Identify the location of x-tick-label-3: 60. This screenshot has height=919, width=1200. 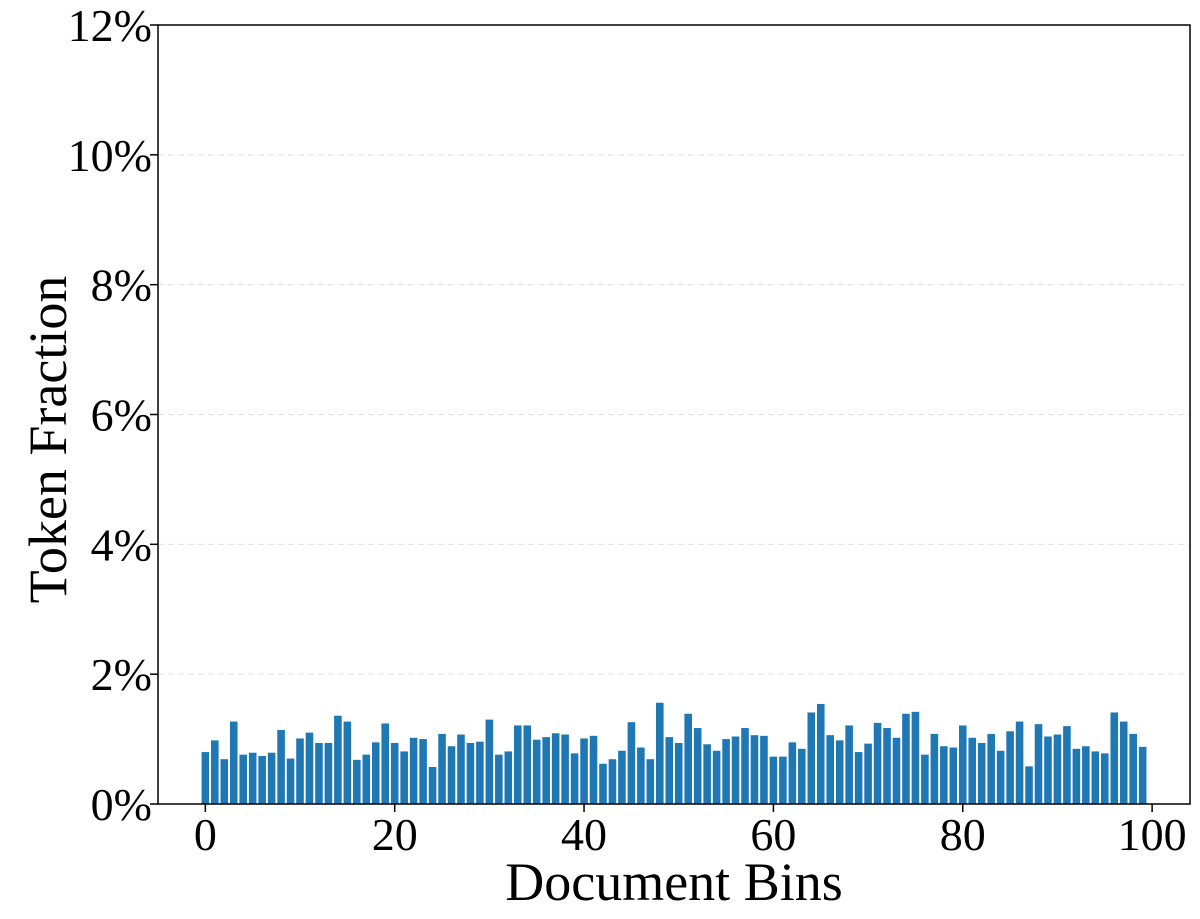
(773, 834).